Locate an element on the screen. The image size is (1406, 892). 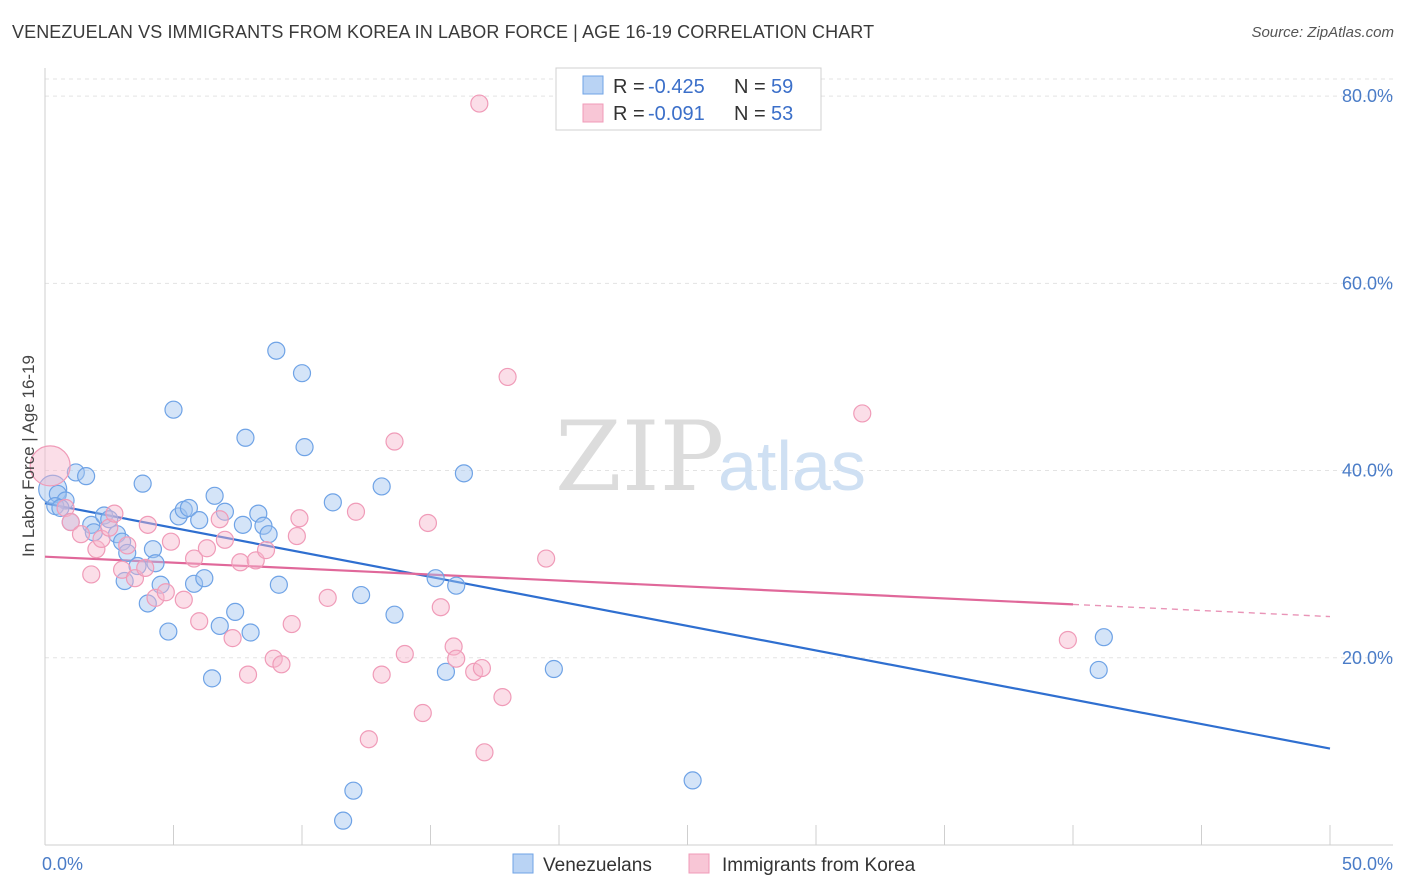
bottom-legend-label-korea: Immigrants from Korea is located at coordinates (819, 865).